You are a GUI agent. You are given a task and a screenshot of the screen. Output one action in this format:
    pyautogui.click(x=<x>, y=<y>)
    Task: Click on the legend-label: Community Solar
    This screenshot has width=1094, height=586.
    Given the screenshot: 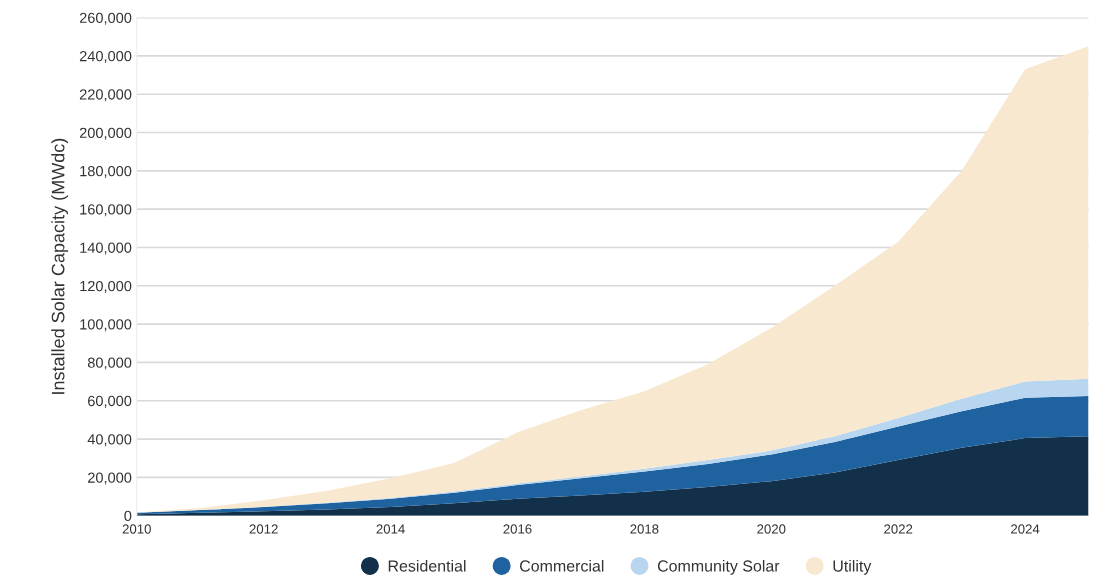 What is the action you would take?
    pyautogui.click(x=718, y=567)
    